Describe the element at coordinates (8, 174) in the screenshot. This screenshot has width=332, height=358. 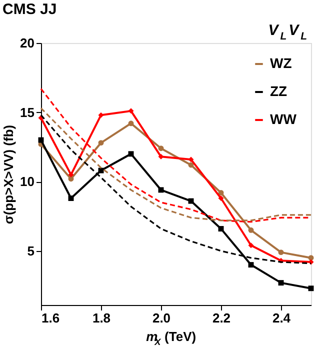
I see `y-axis-title: σ(pp>X>VV) (fb)` at that location.